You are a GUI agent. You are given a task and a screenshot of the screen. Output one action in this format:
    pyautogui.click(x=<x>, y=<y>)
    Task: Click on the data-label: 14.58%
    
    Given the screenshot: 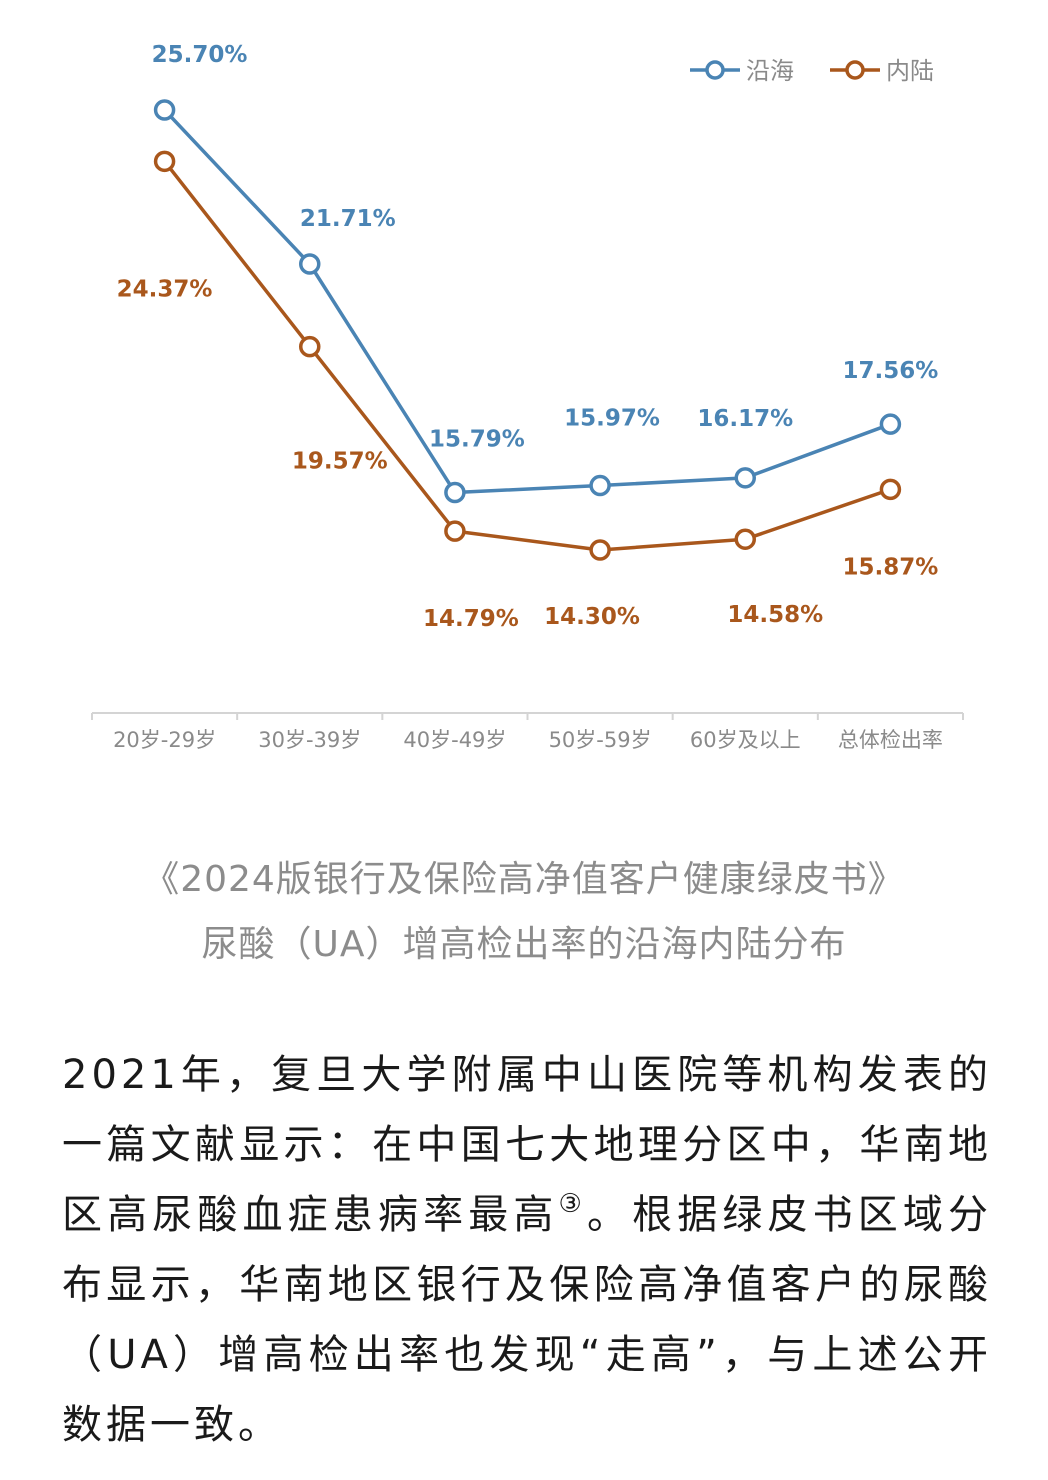 What is the action you would take?
    pyautogui.click(x=775, y=615)
    